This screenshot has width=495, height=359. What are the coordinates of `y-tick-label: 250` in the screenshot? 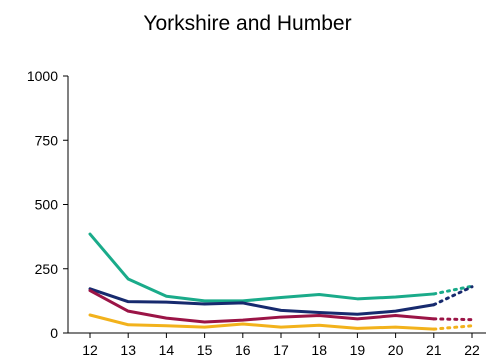 It's located at (47, 269).